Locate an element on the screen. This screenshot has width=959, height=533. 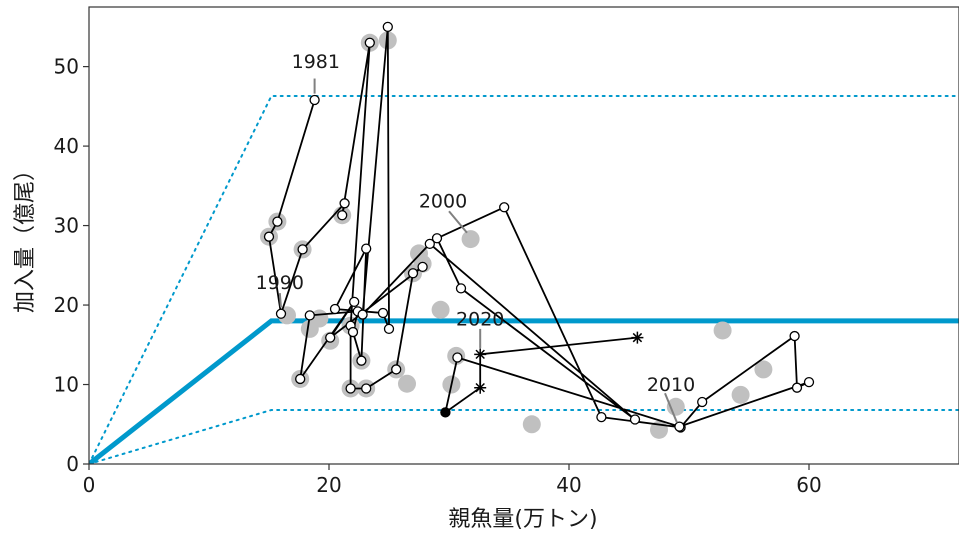
y-tick-label: 40 is located at coordinates (66, 146).